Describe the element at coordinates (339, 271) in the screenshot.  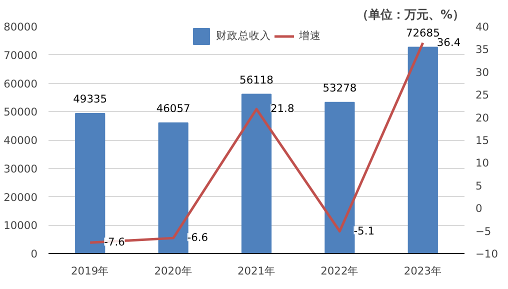
I see `x-tick-label: 2022年` at that location.